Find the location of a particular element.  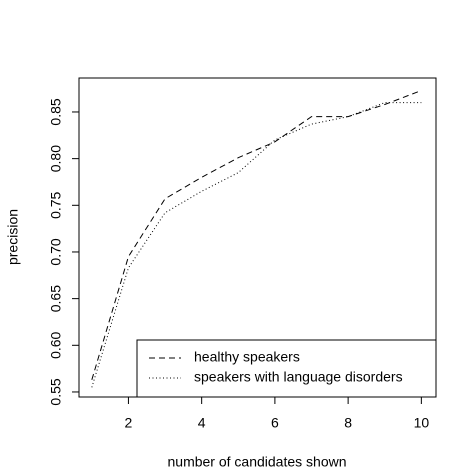

x-tick-label: 4 is located at coordinates (202, 423).